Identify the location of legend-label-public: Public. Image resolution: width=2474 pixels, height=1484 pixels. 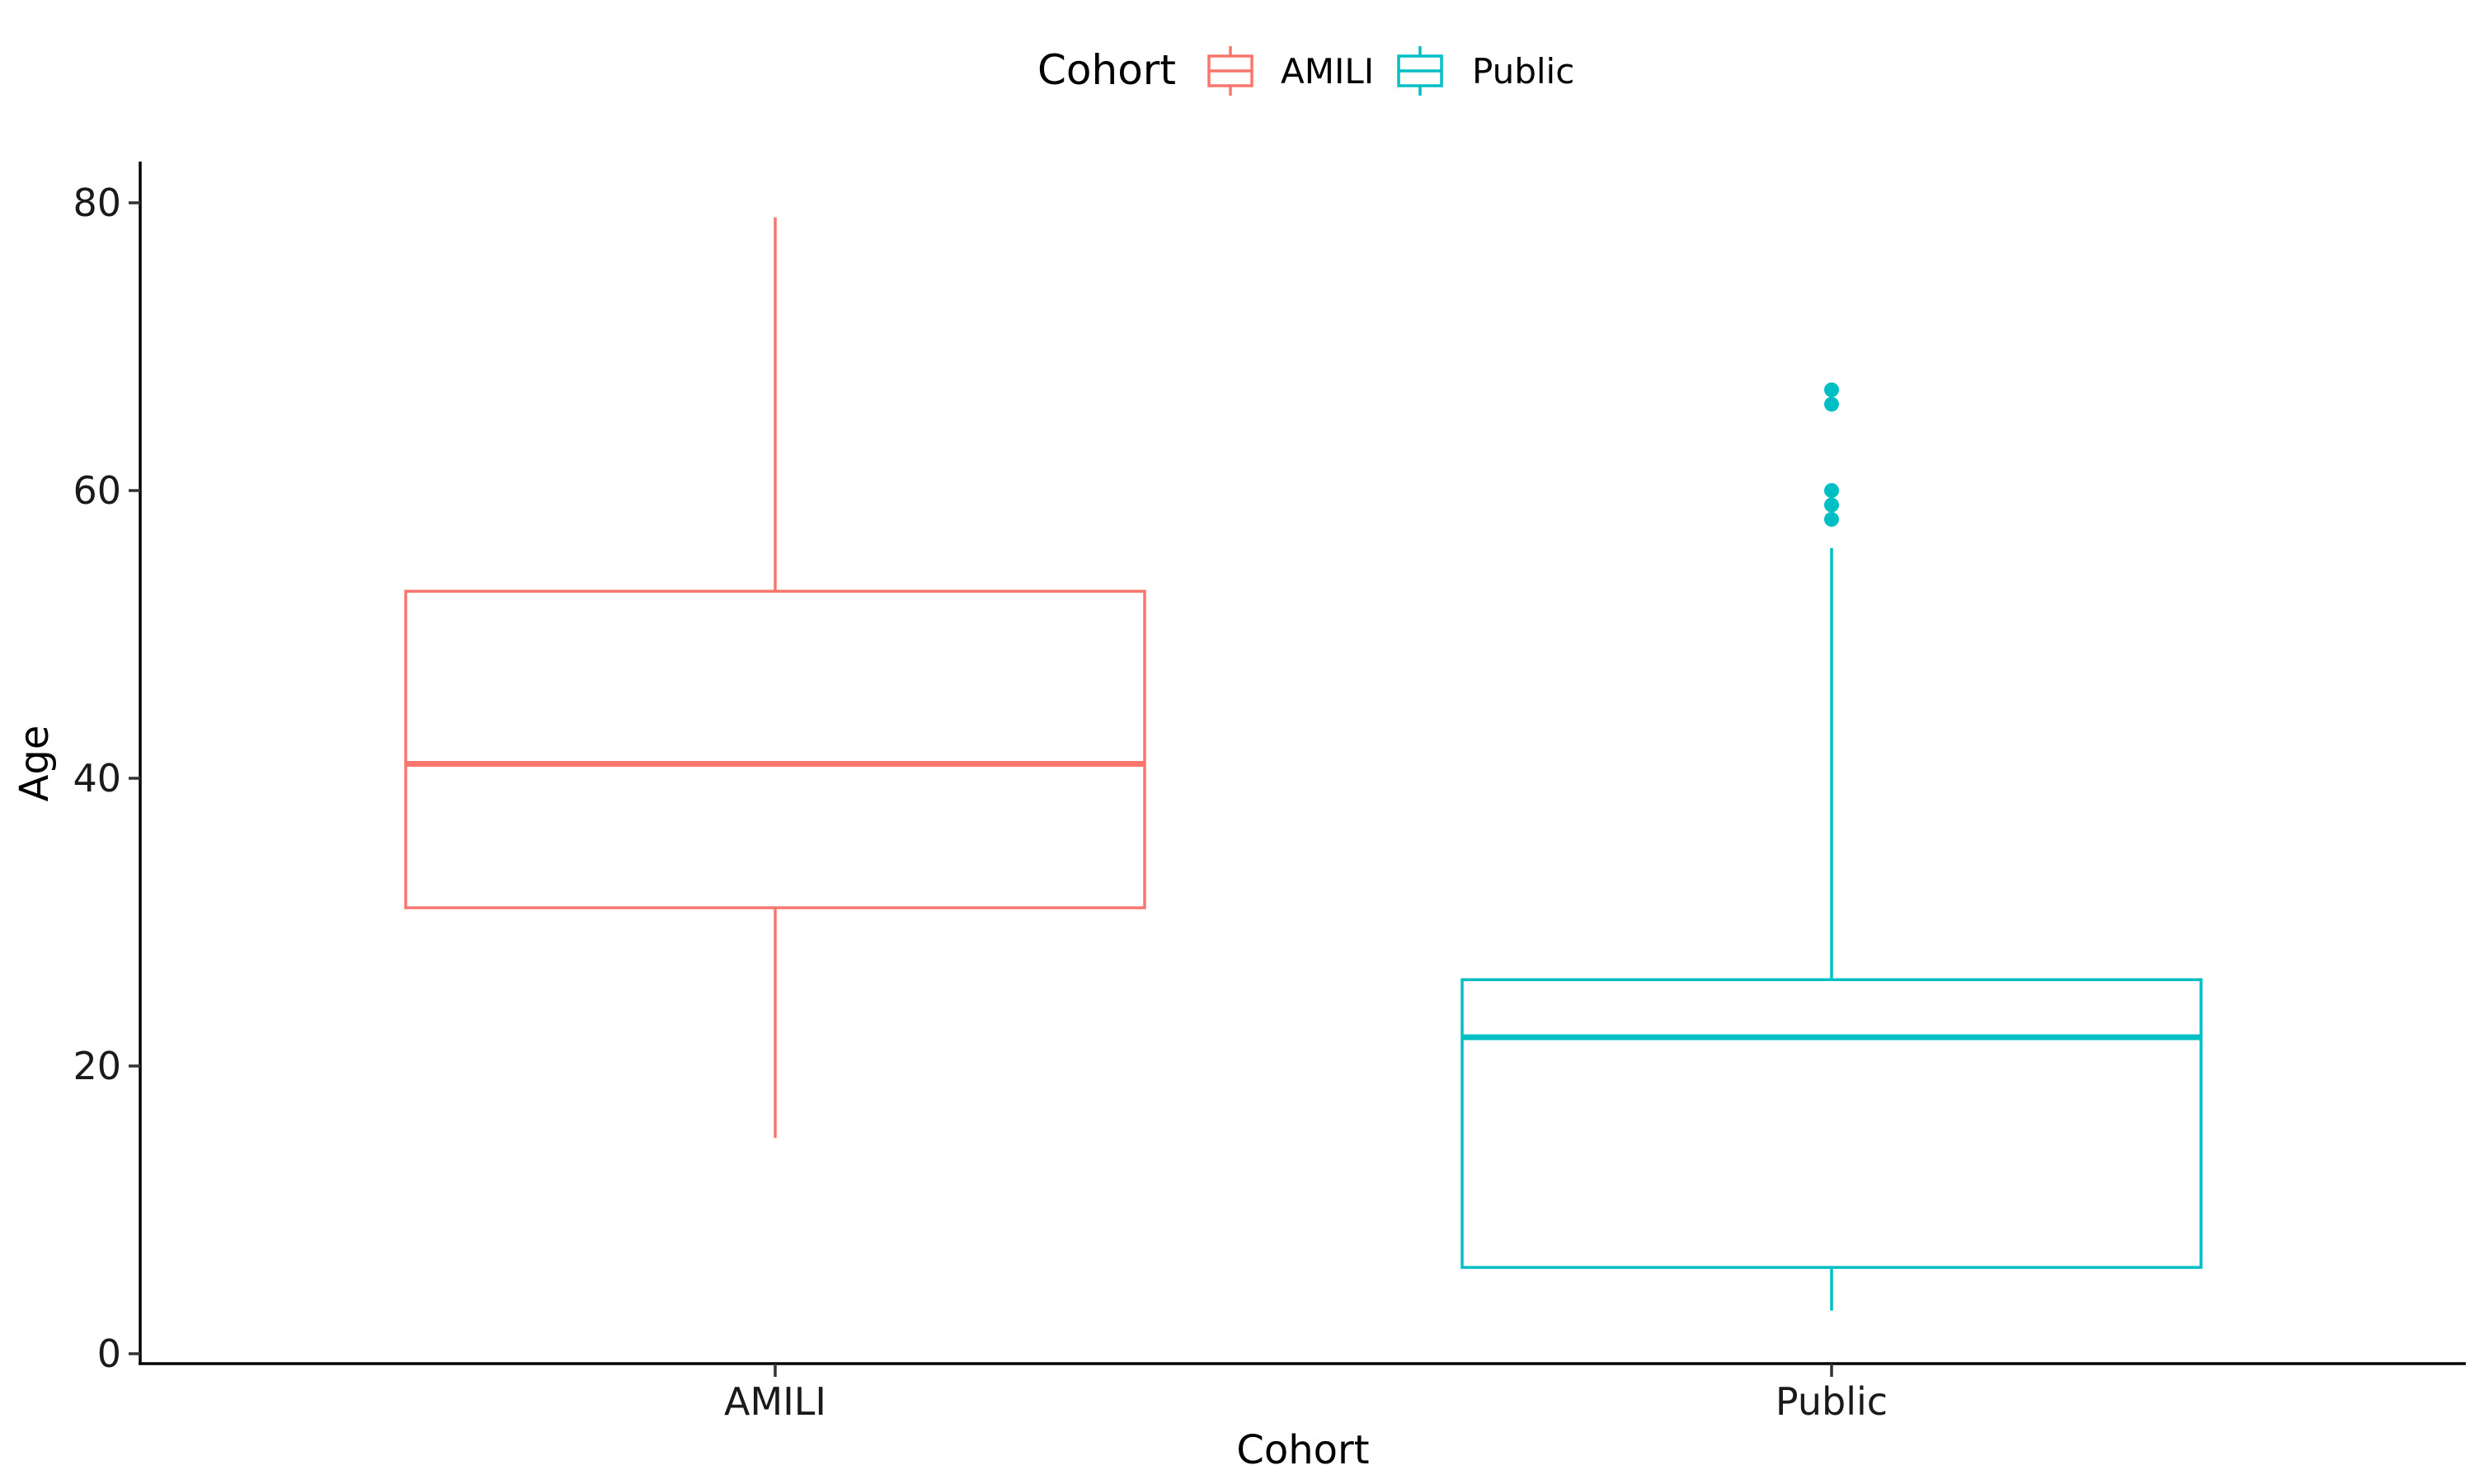
(1523, 71).